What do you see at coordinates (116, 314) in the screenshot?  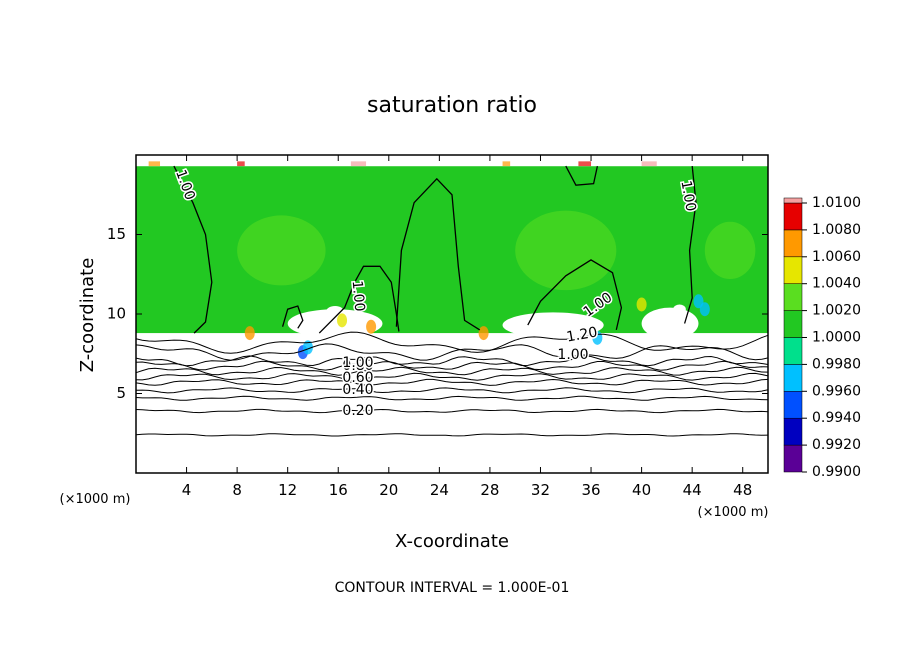 I see `y-tick-label: 10` at bounding box center [116, 314].